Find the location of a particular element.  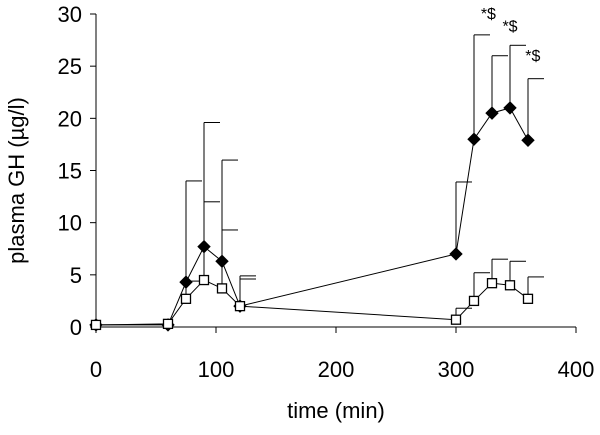

y-tick-label: 15 is located at coordinates (70, 171).